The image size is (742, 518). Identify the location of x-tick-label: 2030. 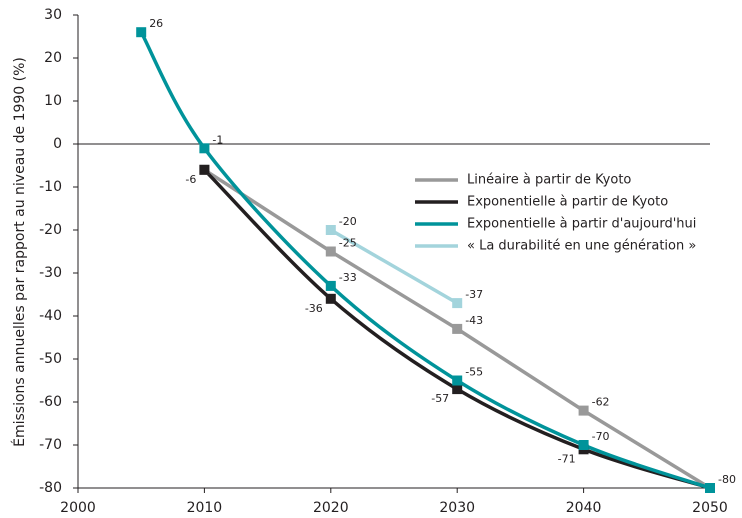
(457, 508).